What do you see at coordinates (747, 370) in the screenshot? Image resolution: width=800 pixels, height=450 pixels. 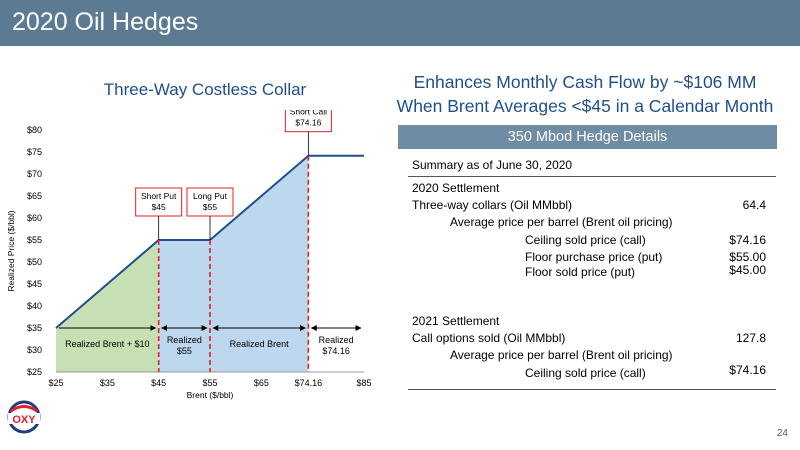 I see `ceiling-value-2021: $74.16` at bounding box center [747, 370].